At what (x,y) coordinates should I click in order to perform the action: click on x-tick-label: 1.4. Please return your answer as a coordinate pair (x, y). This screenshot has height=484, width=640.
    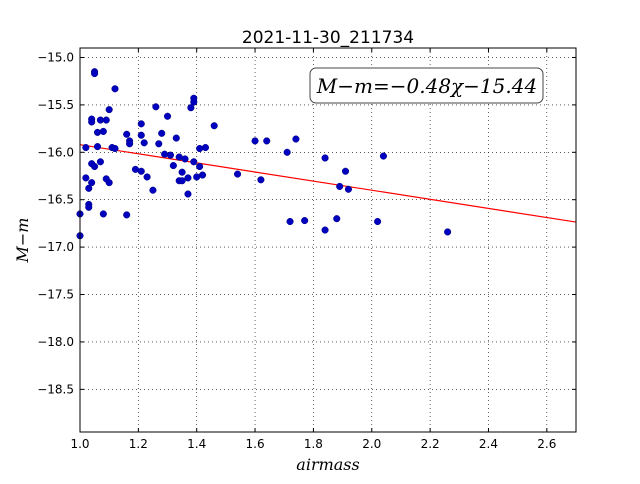
    Looking at the image, I should click on (196, 444).